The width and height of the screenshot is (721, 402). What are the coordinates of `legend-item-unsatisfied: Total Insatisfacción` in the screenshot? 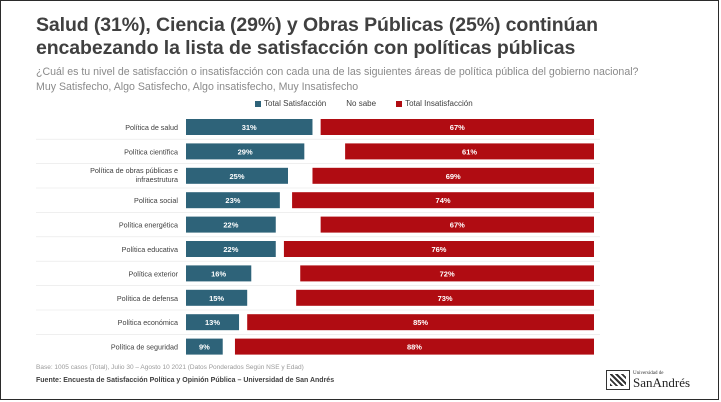 It's located at (434, 103).